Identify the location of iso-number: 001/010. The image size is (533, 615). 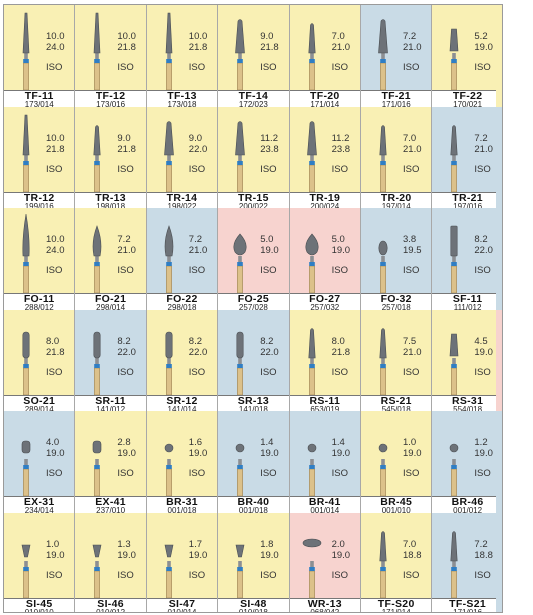
(396, 510).